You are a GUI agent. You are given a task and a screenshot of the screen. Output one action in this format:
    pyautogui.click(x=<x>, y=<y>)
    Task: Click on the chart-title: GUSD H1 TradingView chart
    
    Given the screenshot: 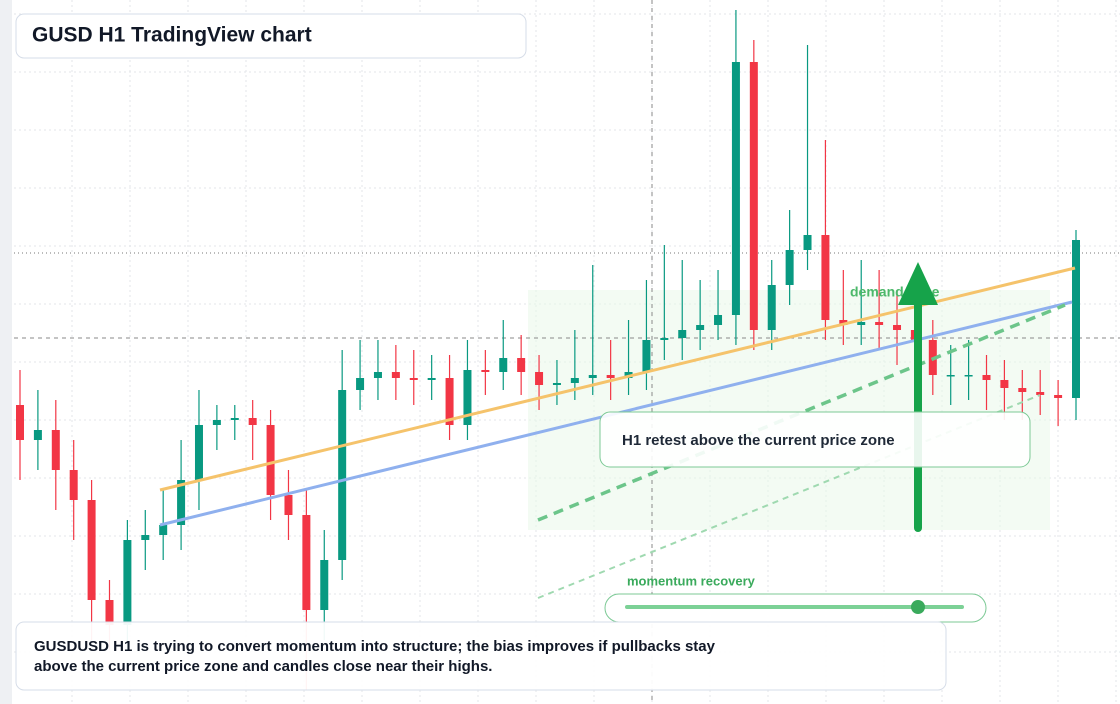 What is the action you would take?
    pyautogui.click(x=172, y=35)
    